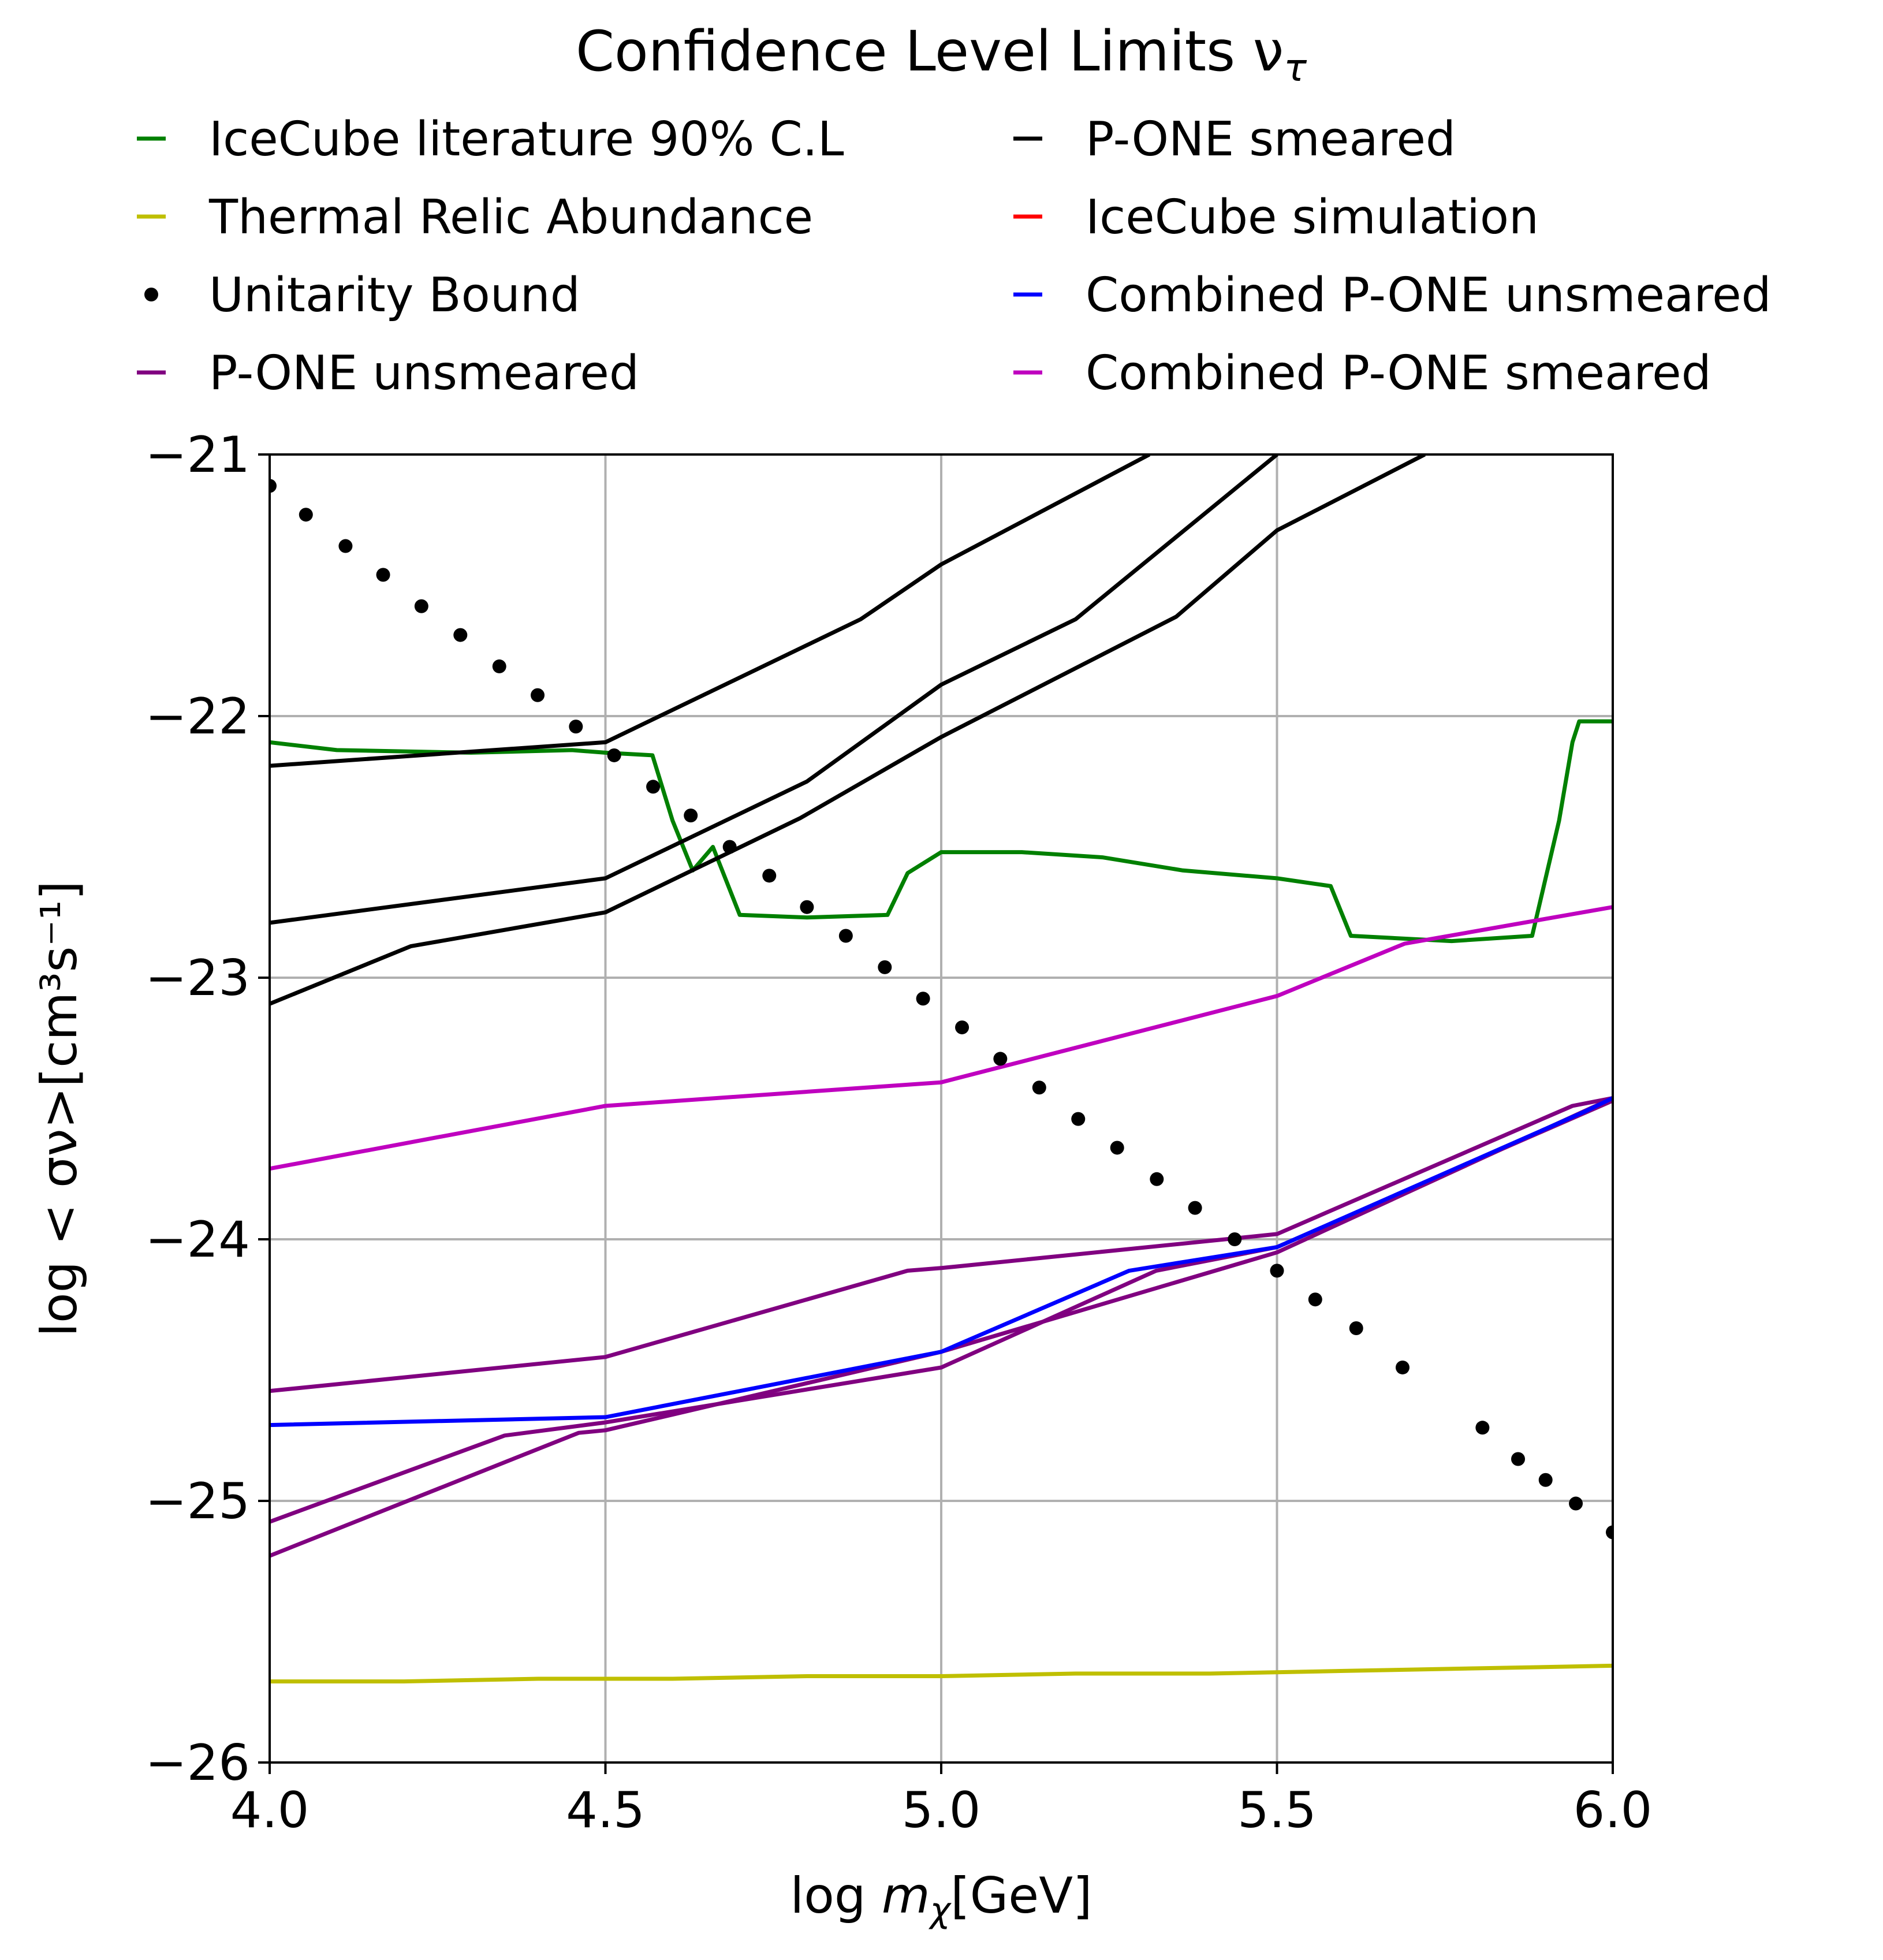  I want to click on x-tick-label-3: 5.5, so click(1277, 1810).